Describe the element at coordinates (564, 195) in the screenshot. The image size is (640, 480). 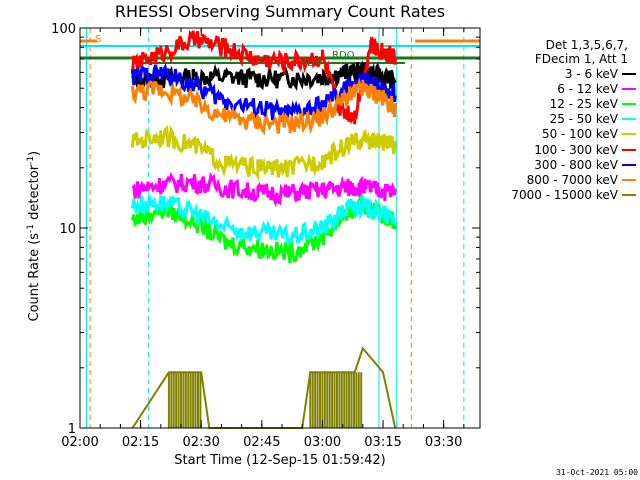
I see `legend-label: 7000 - 15000 keV` at that location.